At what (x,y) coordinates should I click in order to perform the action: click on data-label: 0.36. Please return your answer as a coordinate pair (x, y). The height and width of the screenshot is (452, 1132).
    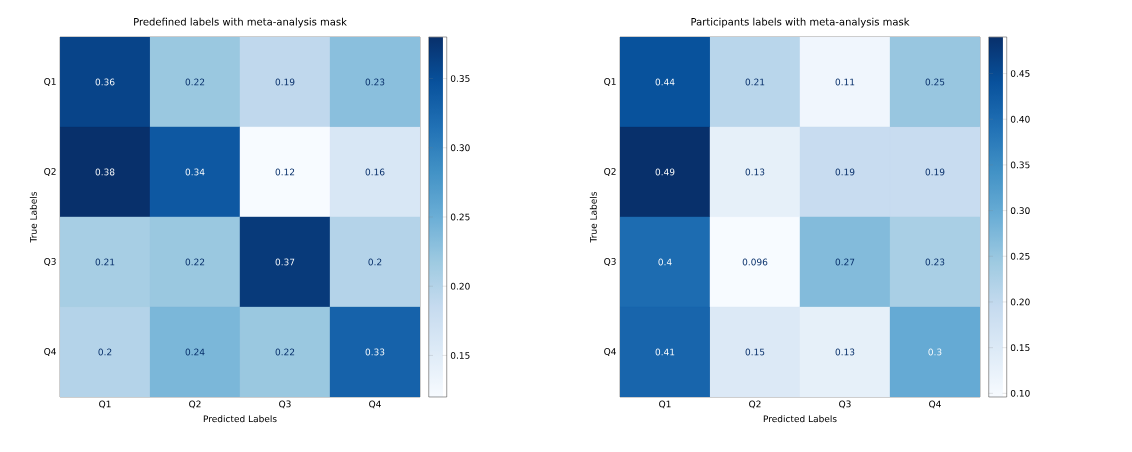
    Looking at the image, I should click on (105, 82).